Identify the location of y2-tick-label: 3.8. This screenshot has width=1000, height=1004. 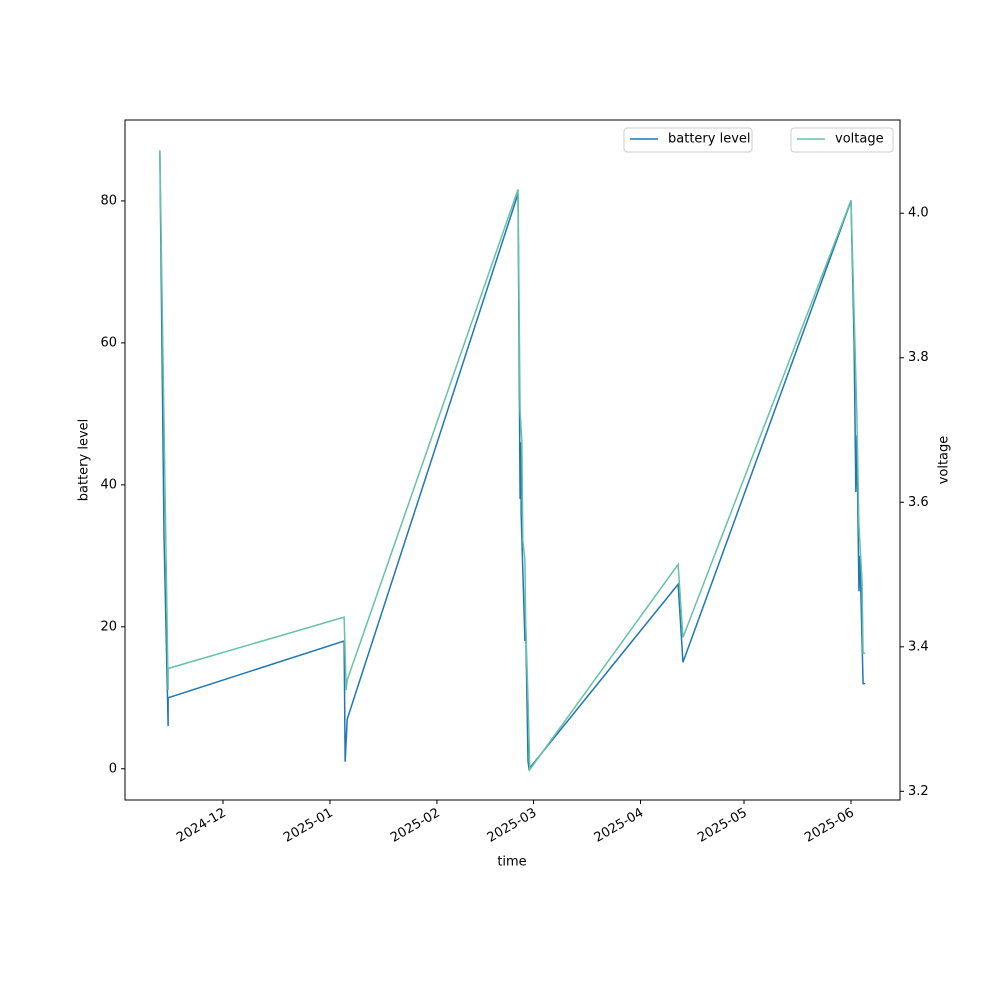
(918, 357).